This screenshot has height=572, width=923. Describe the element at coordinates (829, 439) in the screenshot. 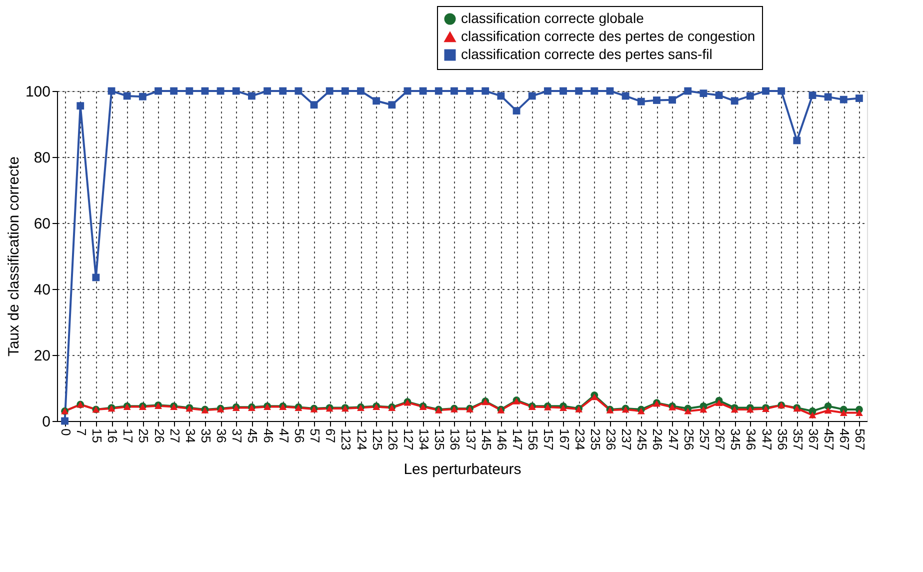

I see `x-tick-label: 457` at that location.